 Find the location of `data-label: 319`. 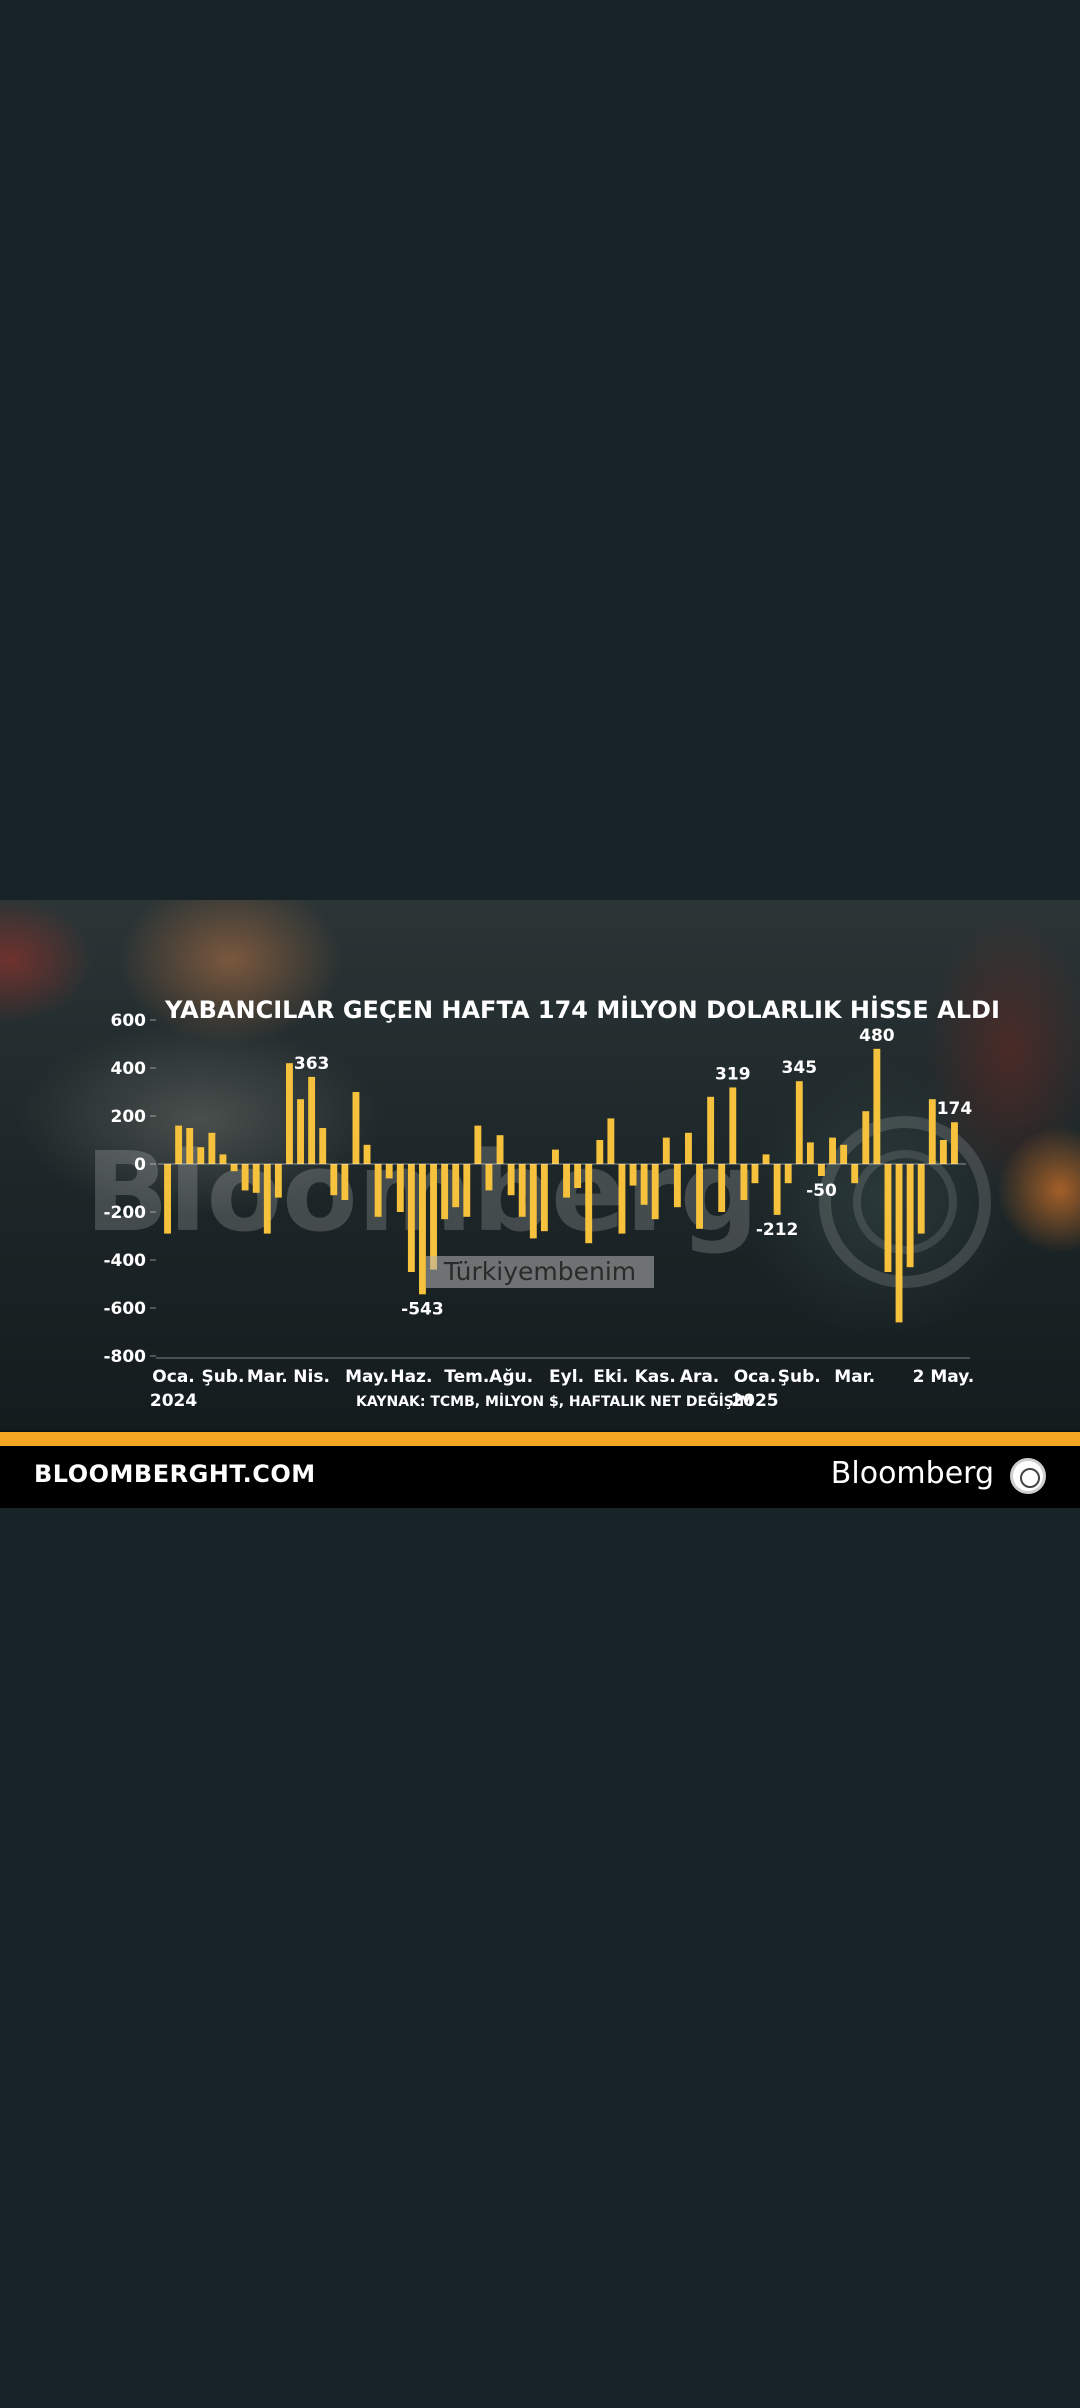

data-label: 319 is located at coordinates (733, 1074).